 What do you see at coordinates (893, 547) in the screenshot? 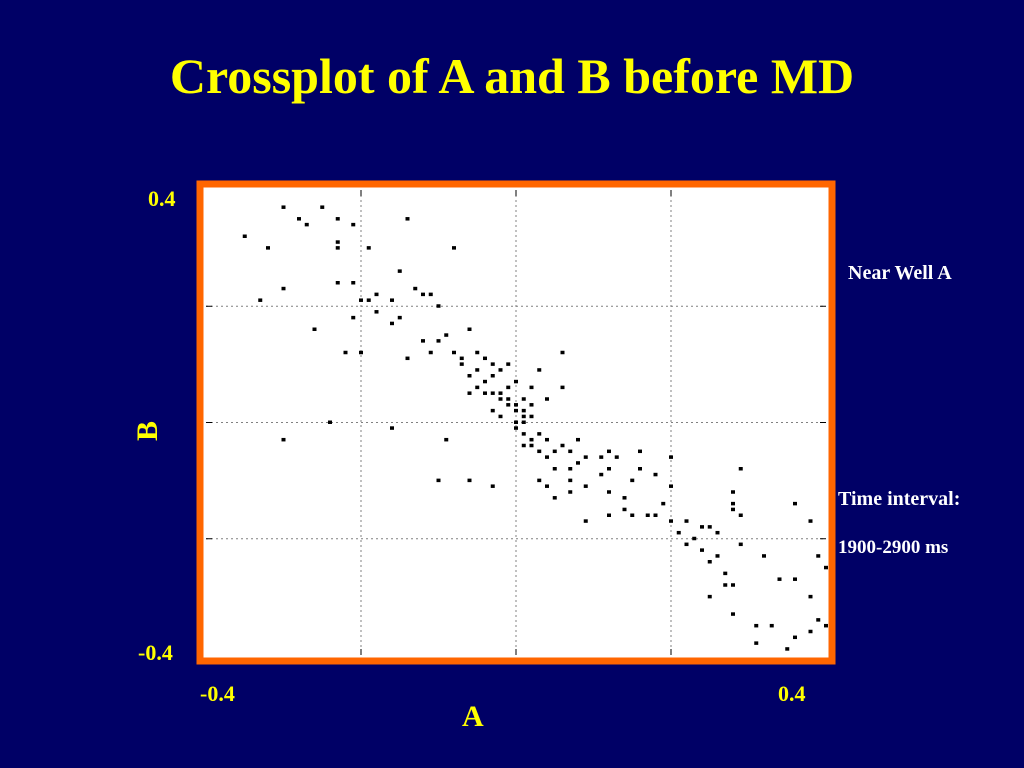
I see `time-interval-value: 1900-2900 ms` at bounding box center [893, 547].